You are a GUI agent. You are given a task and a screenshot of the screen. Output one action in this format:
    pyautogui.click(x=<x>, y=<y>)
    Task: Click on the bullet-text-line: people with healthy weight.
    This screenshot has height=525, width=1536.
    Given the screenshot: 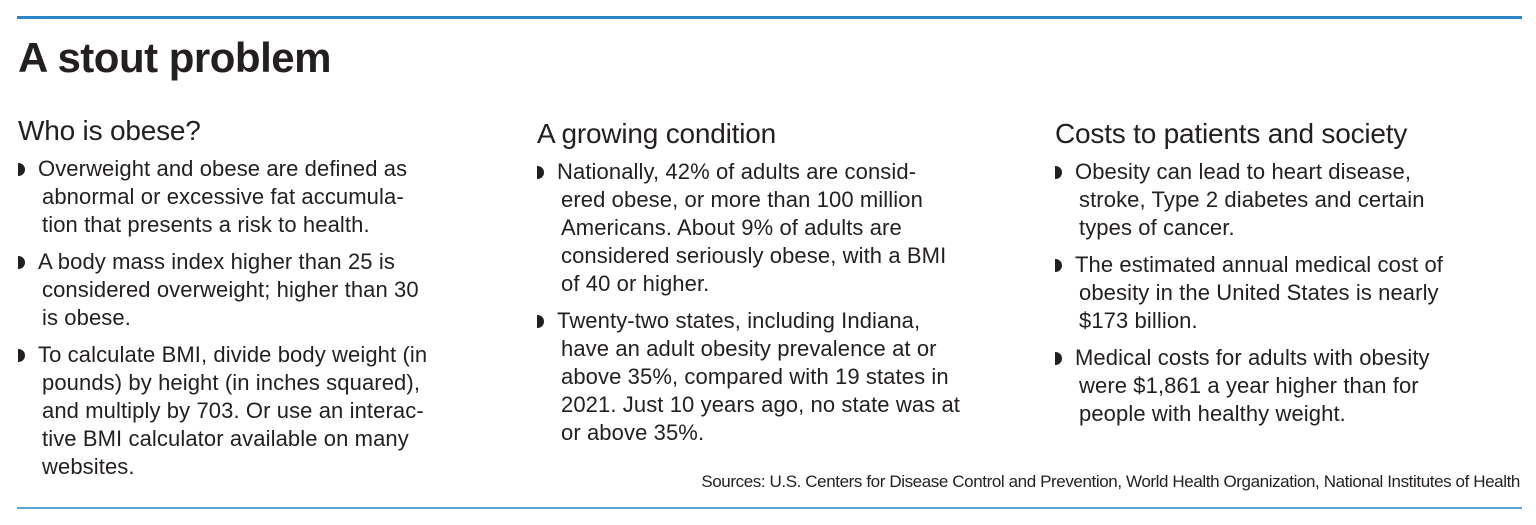 What is the action you would take?
    pyautogui.click(x=1212, y=413)
    